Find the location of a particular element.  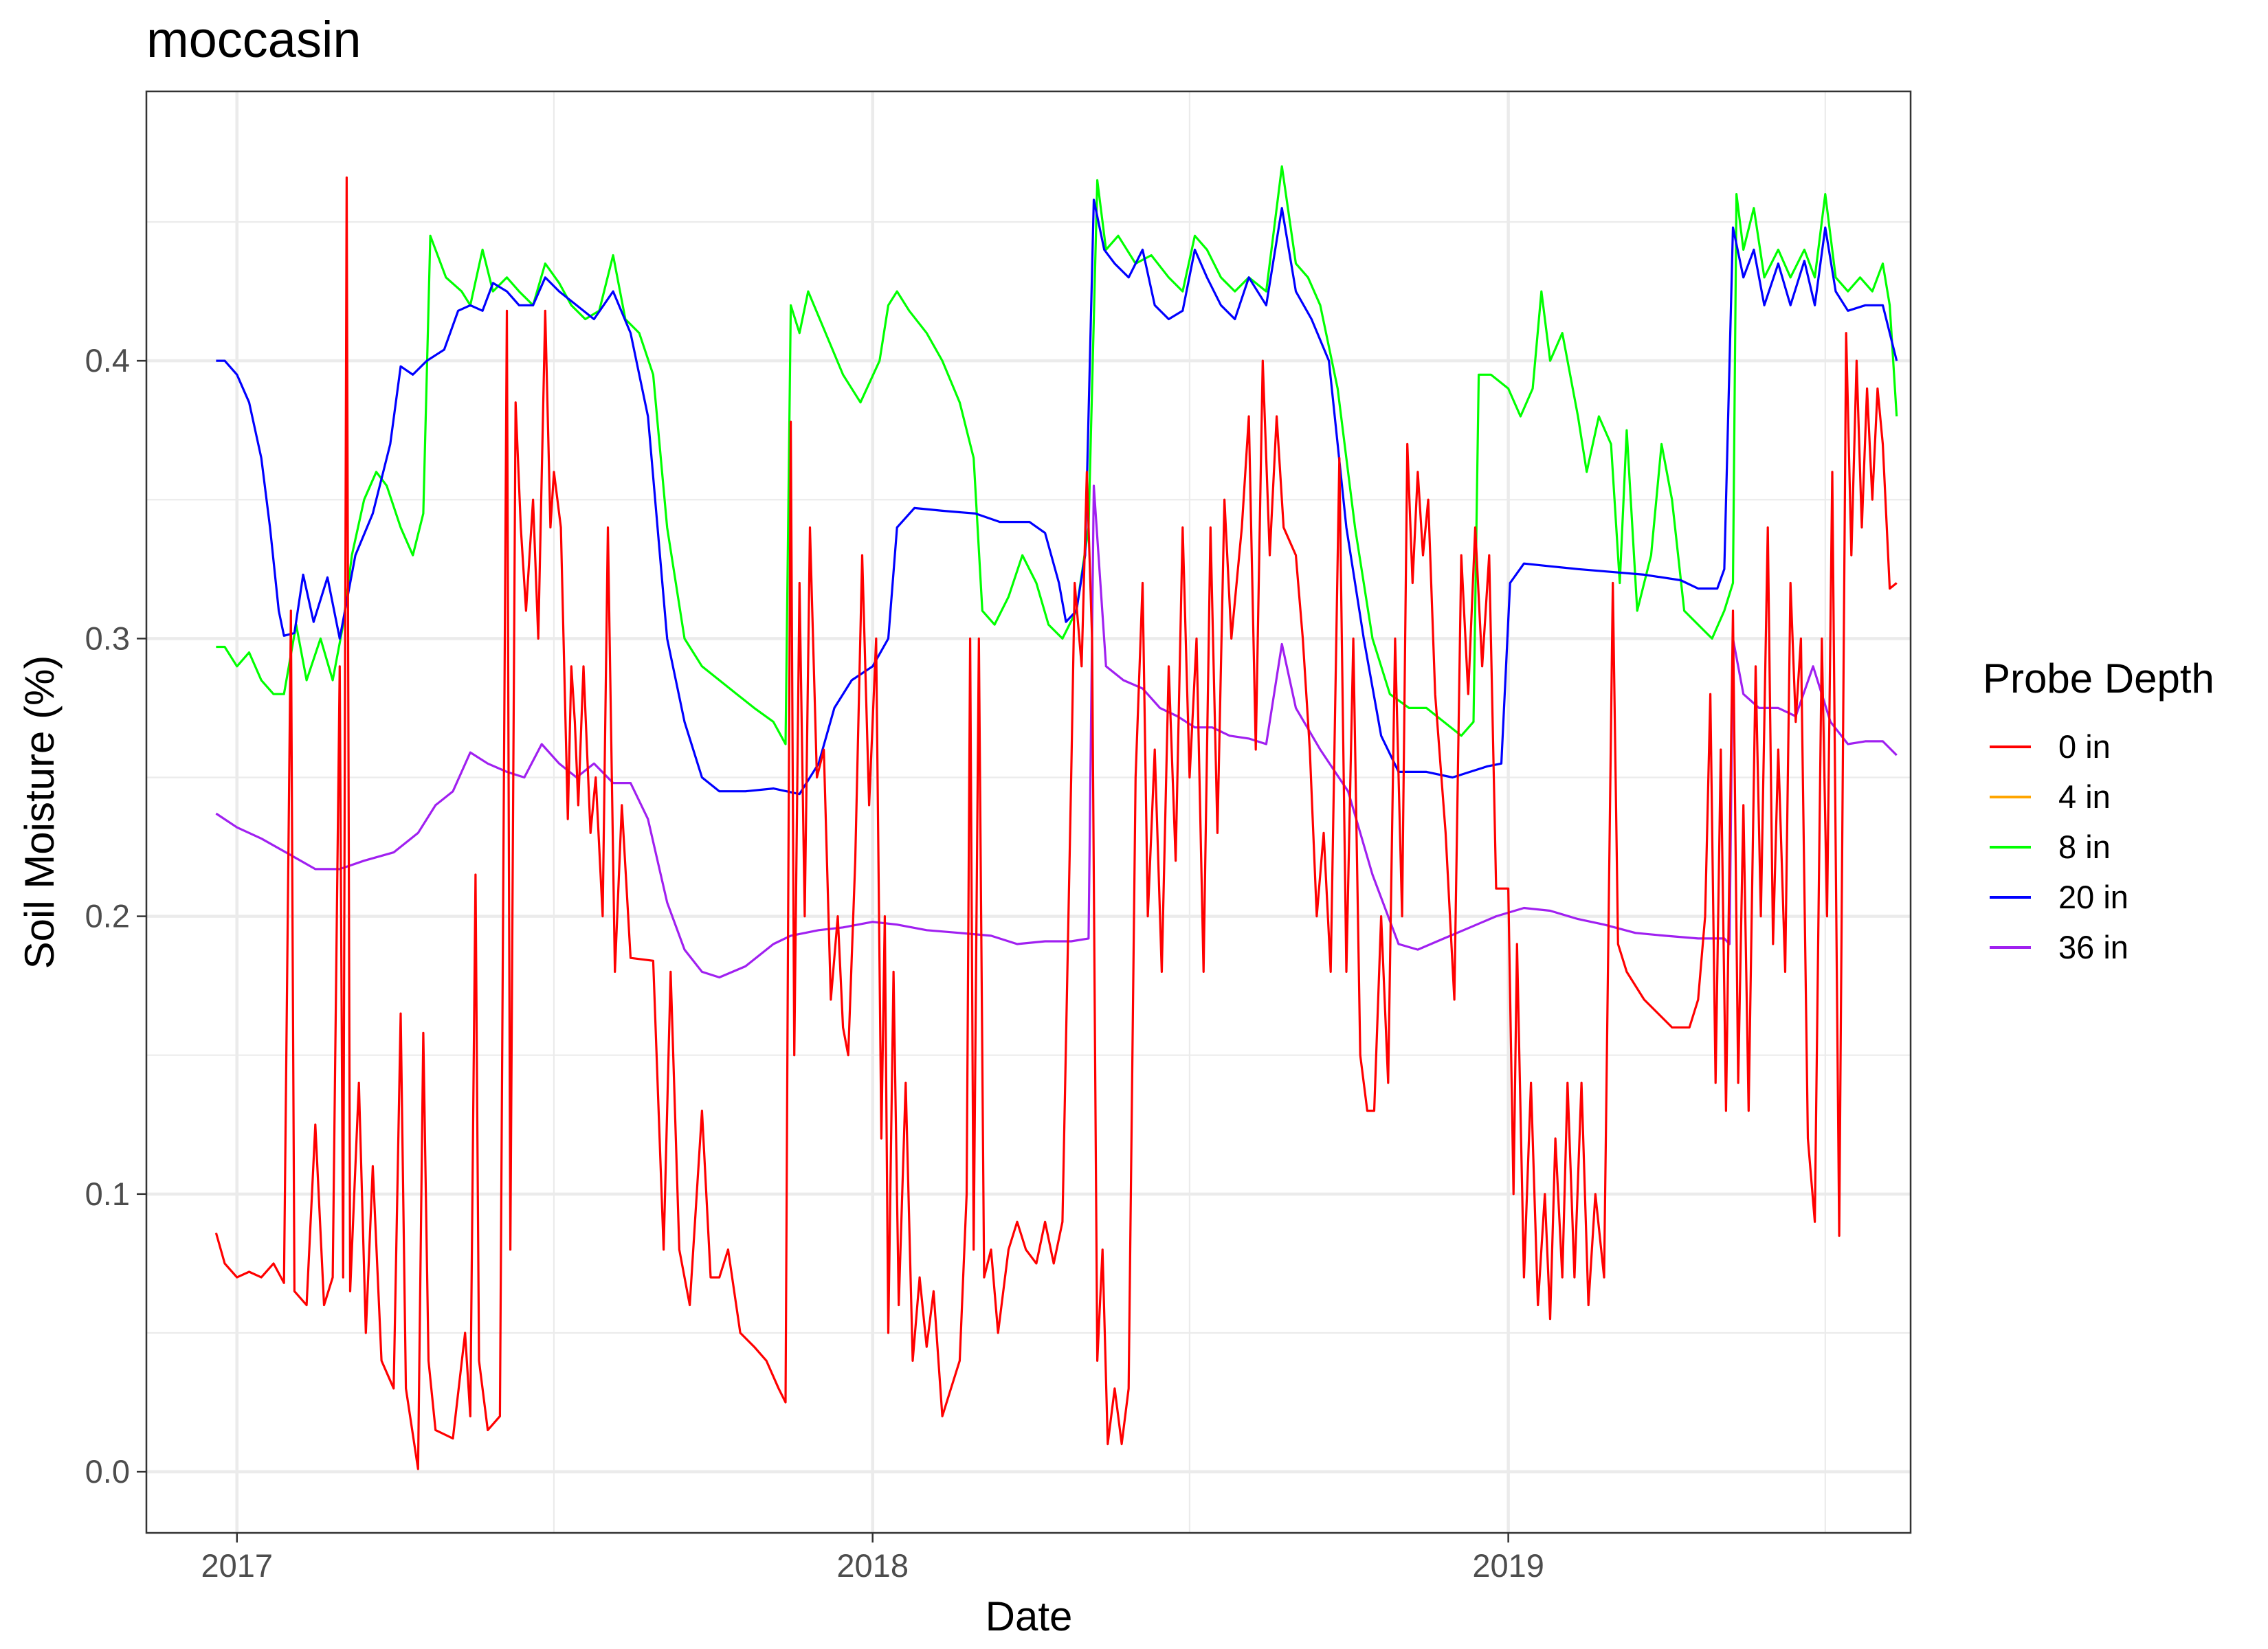

x-tick-label: 2017 is located at coordinates (237, 1565).